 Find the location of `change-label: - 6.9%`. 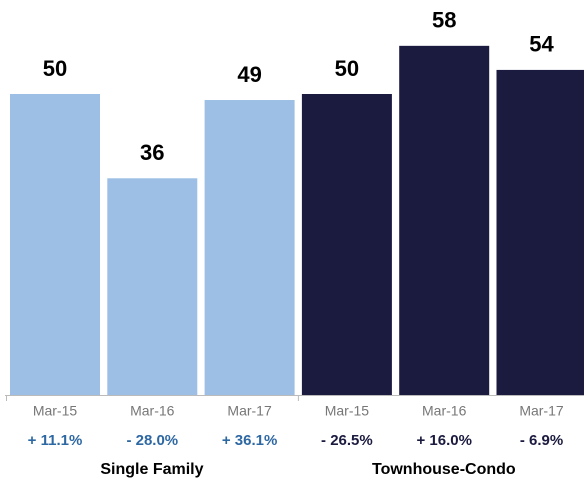

change-label: - 6.9% is located at coordinates (541, 440).